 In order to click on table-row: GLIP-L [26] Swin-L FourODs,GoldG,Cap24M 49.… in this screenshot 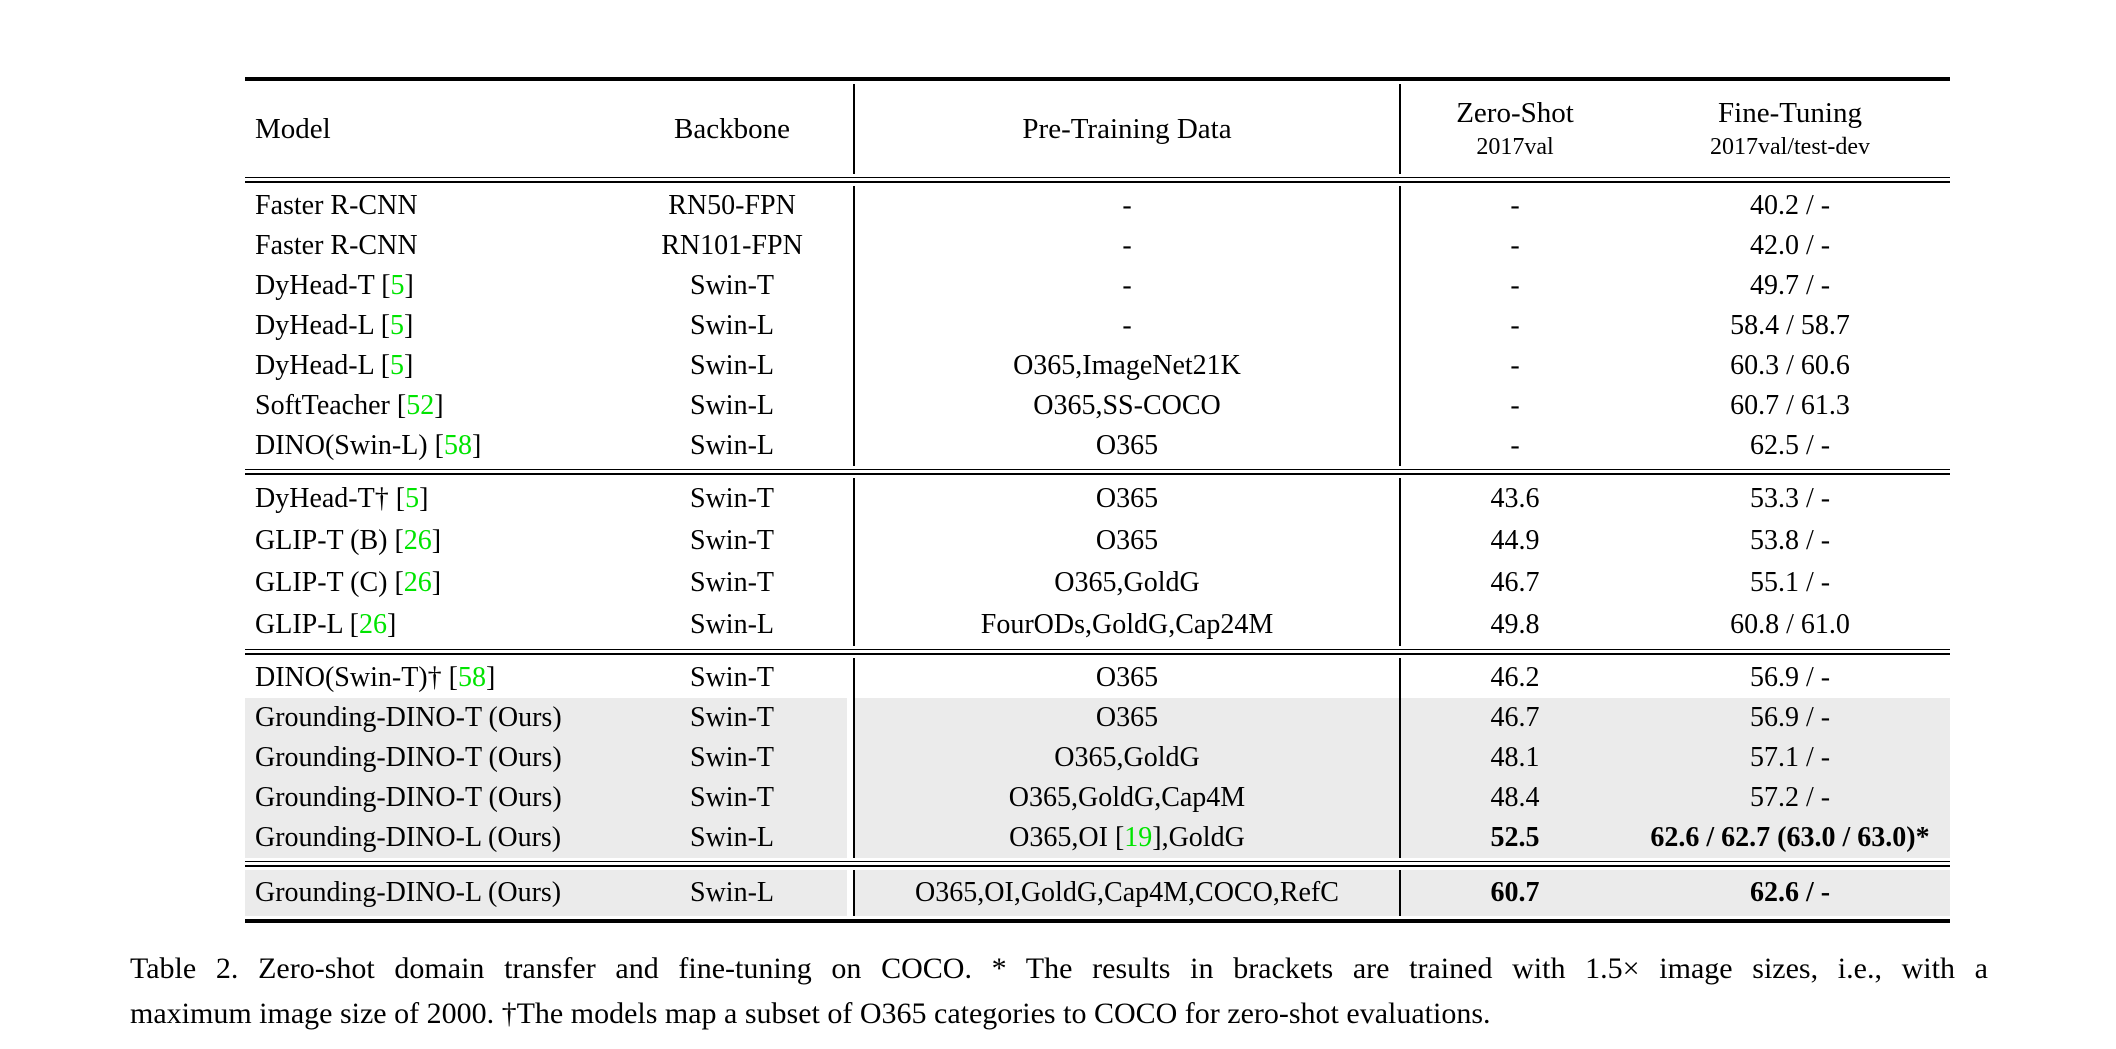, I will do `click(1097, 625)`.